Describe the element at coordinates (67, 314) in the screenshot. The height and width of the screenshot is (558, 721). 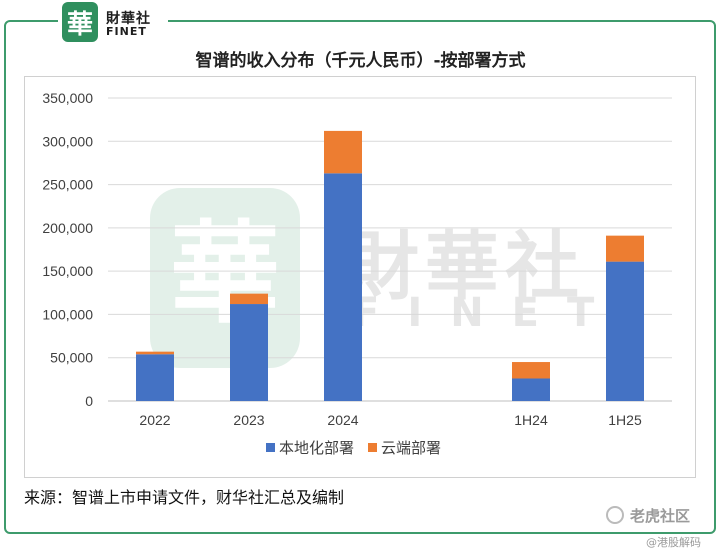
I see `y-tick-label: 100,000` at that location.